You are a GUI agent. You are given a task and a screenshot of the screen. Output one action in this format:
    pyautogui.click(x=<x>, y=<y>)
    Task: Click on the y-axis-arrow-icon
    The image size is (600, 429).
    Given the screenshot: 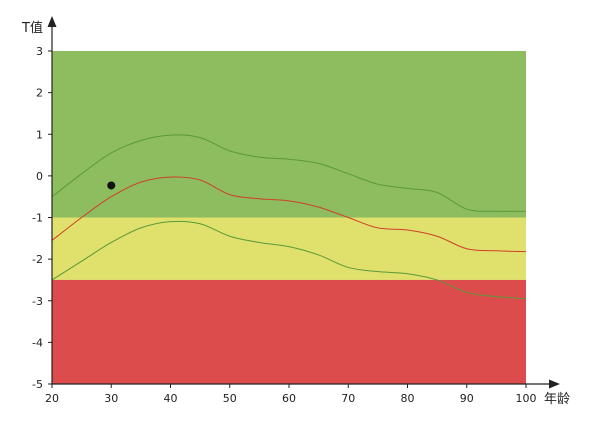 What is the action you would take?
    pyautogui.click(x=52, y=21)
    